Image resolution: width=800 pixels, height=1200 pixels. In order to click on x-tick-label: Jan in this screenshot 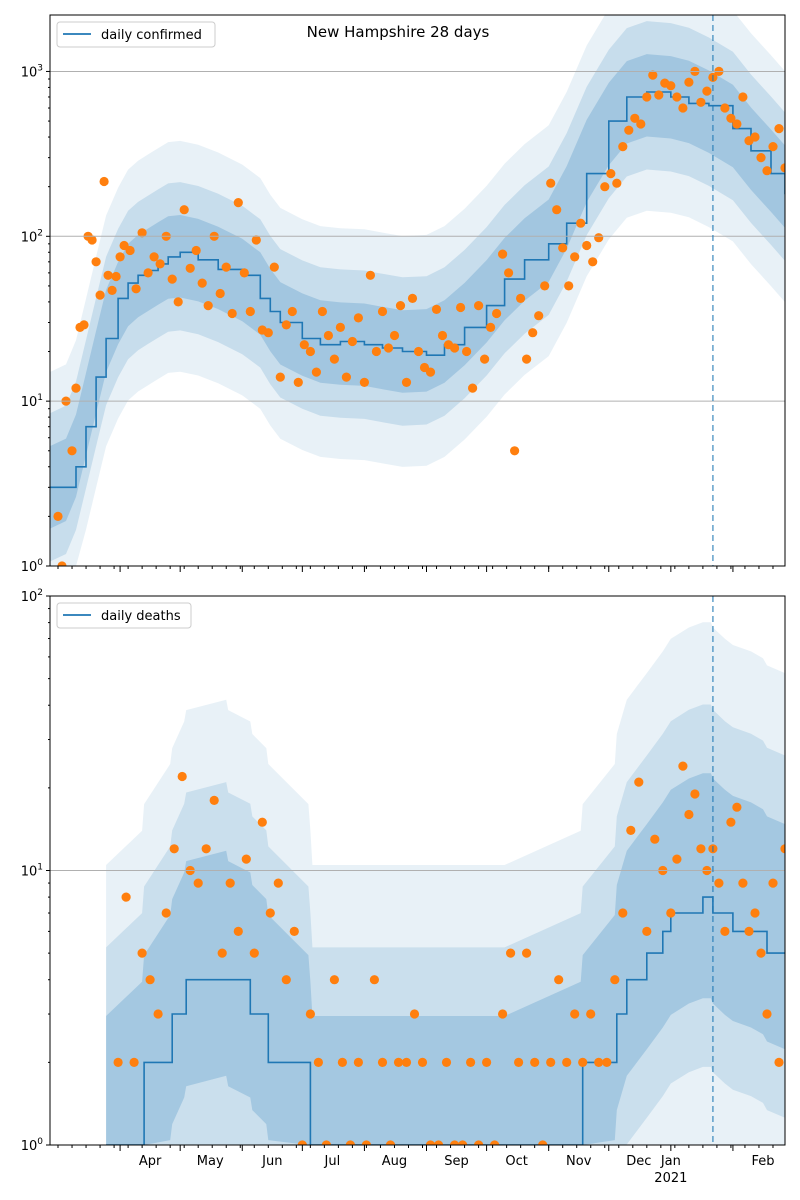, I will do `click(670, 1161)`.